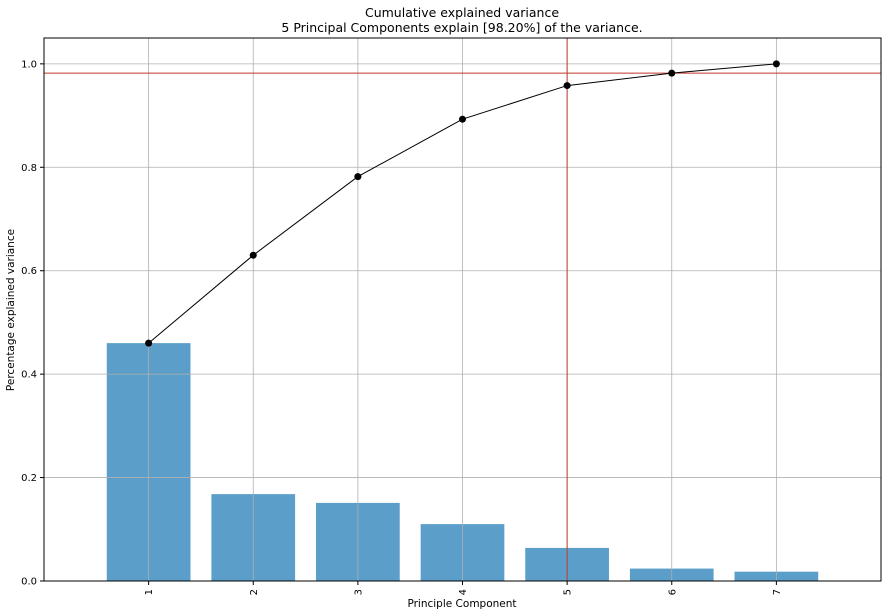 Image resolution: width=888 pixels, height=616 pixels. I want to click on y-tick-label: 0.8, so click(29, 168).